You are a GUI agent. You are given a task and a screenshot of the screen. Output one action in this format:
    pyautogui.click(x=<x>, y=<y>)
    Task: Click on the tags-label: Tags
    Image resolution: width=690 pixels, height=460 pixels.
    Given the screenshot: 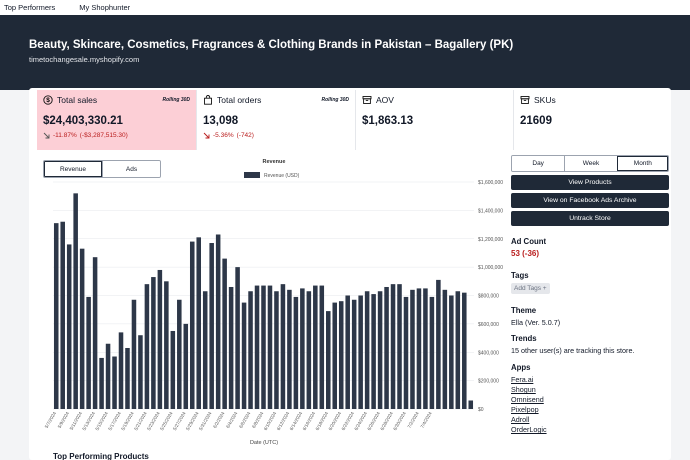 What is the action you would take?
    pyautogui.click(x=520, y=275)
    